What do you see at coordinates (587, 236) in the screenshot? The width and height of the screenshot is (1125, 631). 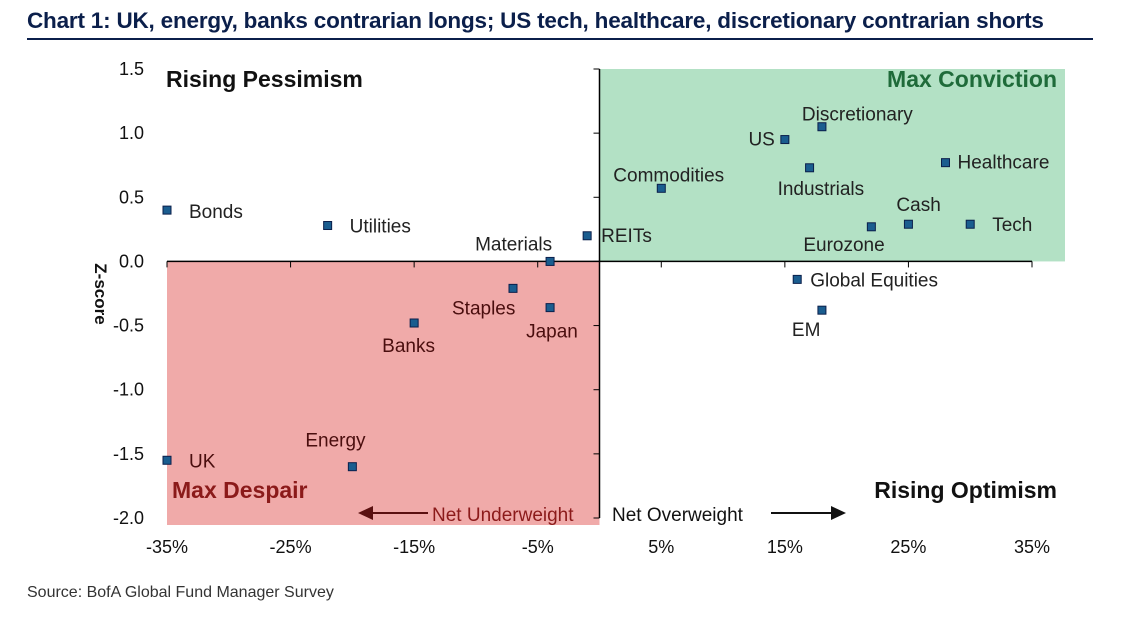 I see `point-reits` at bounding box center [587, 236].